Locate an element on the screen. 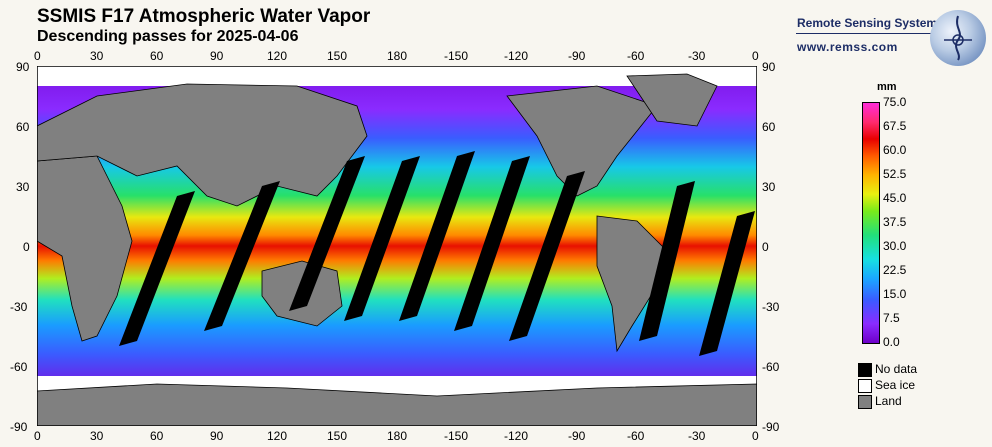  colorbar-tick: 30.0 is located at coordinates (895, 246).